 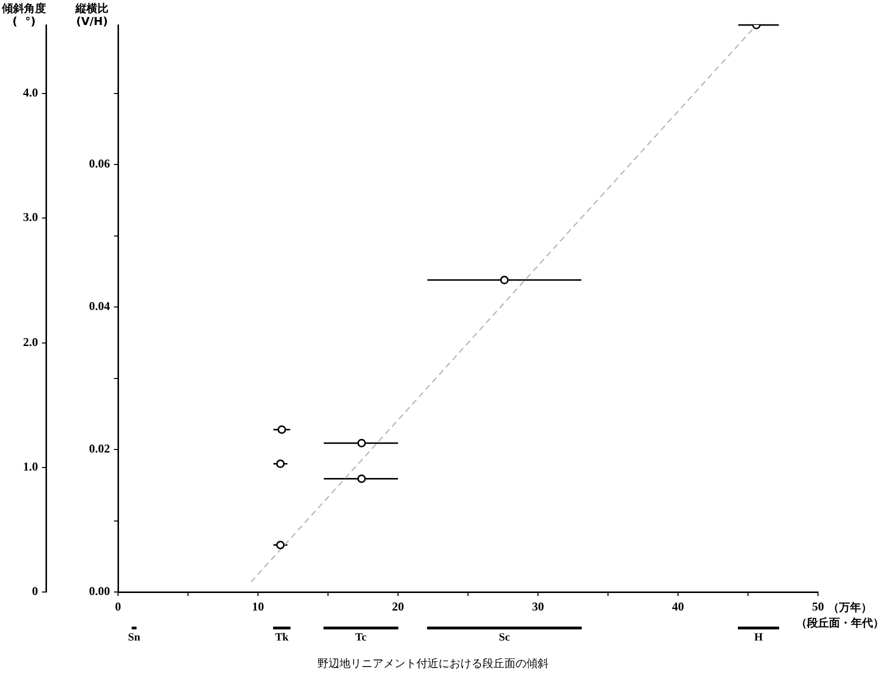 I want to click on x-tick-label: 40, so click(x=678, y=606).